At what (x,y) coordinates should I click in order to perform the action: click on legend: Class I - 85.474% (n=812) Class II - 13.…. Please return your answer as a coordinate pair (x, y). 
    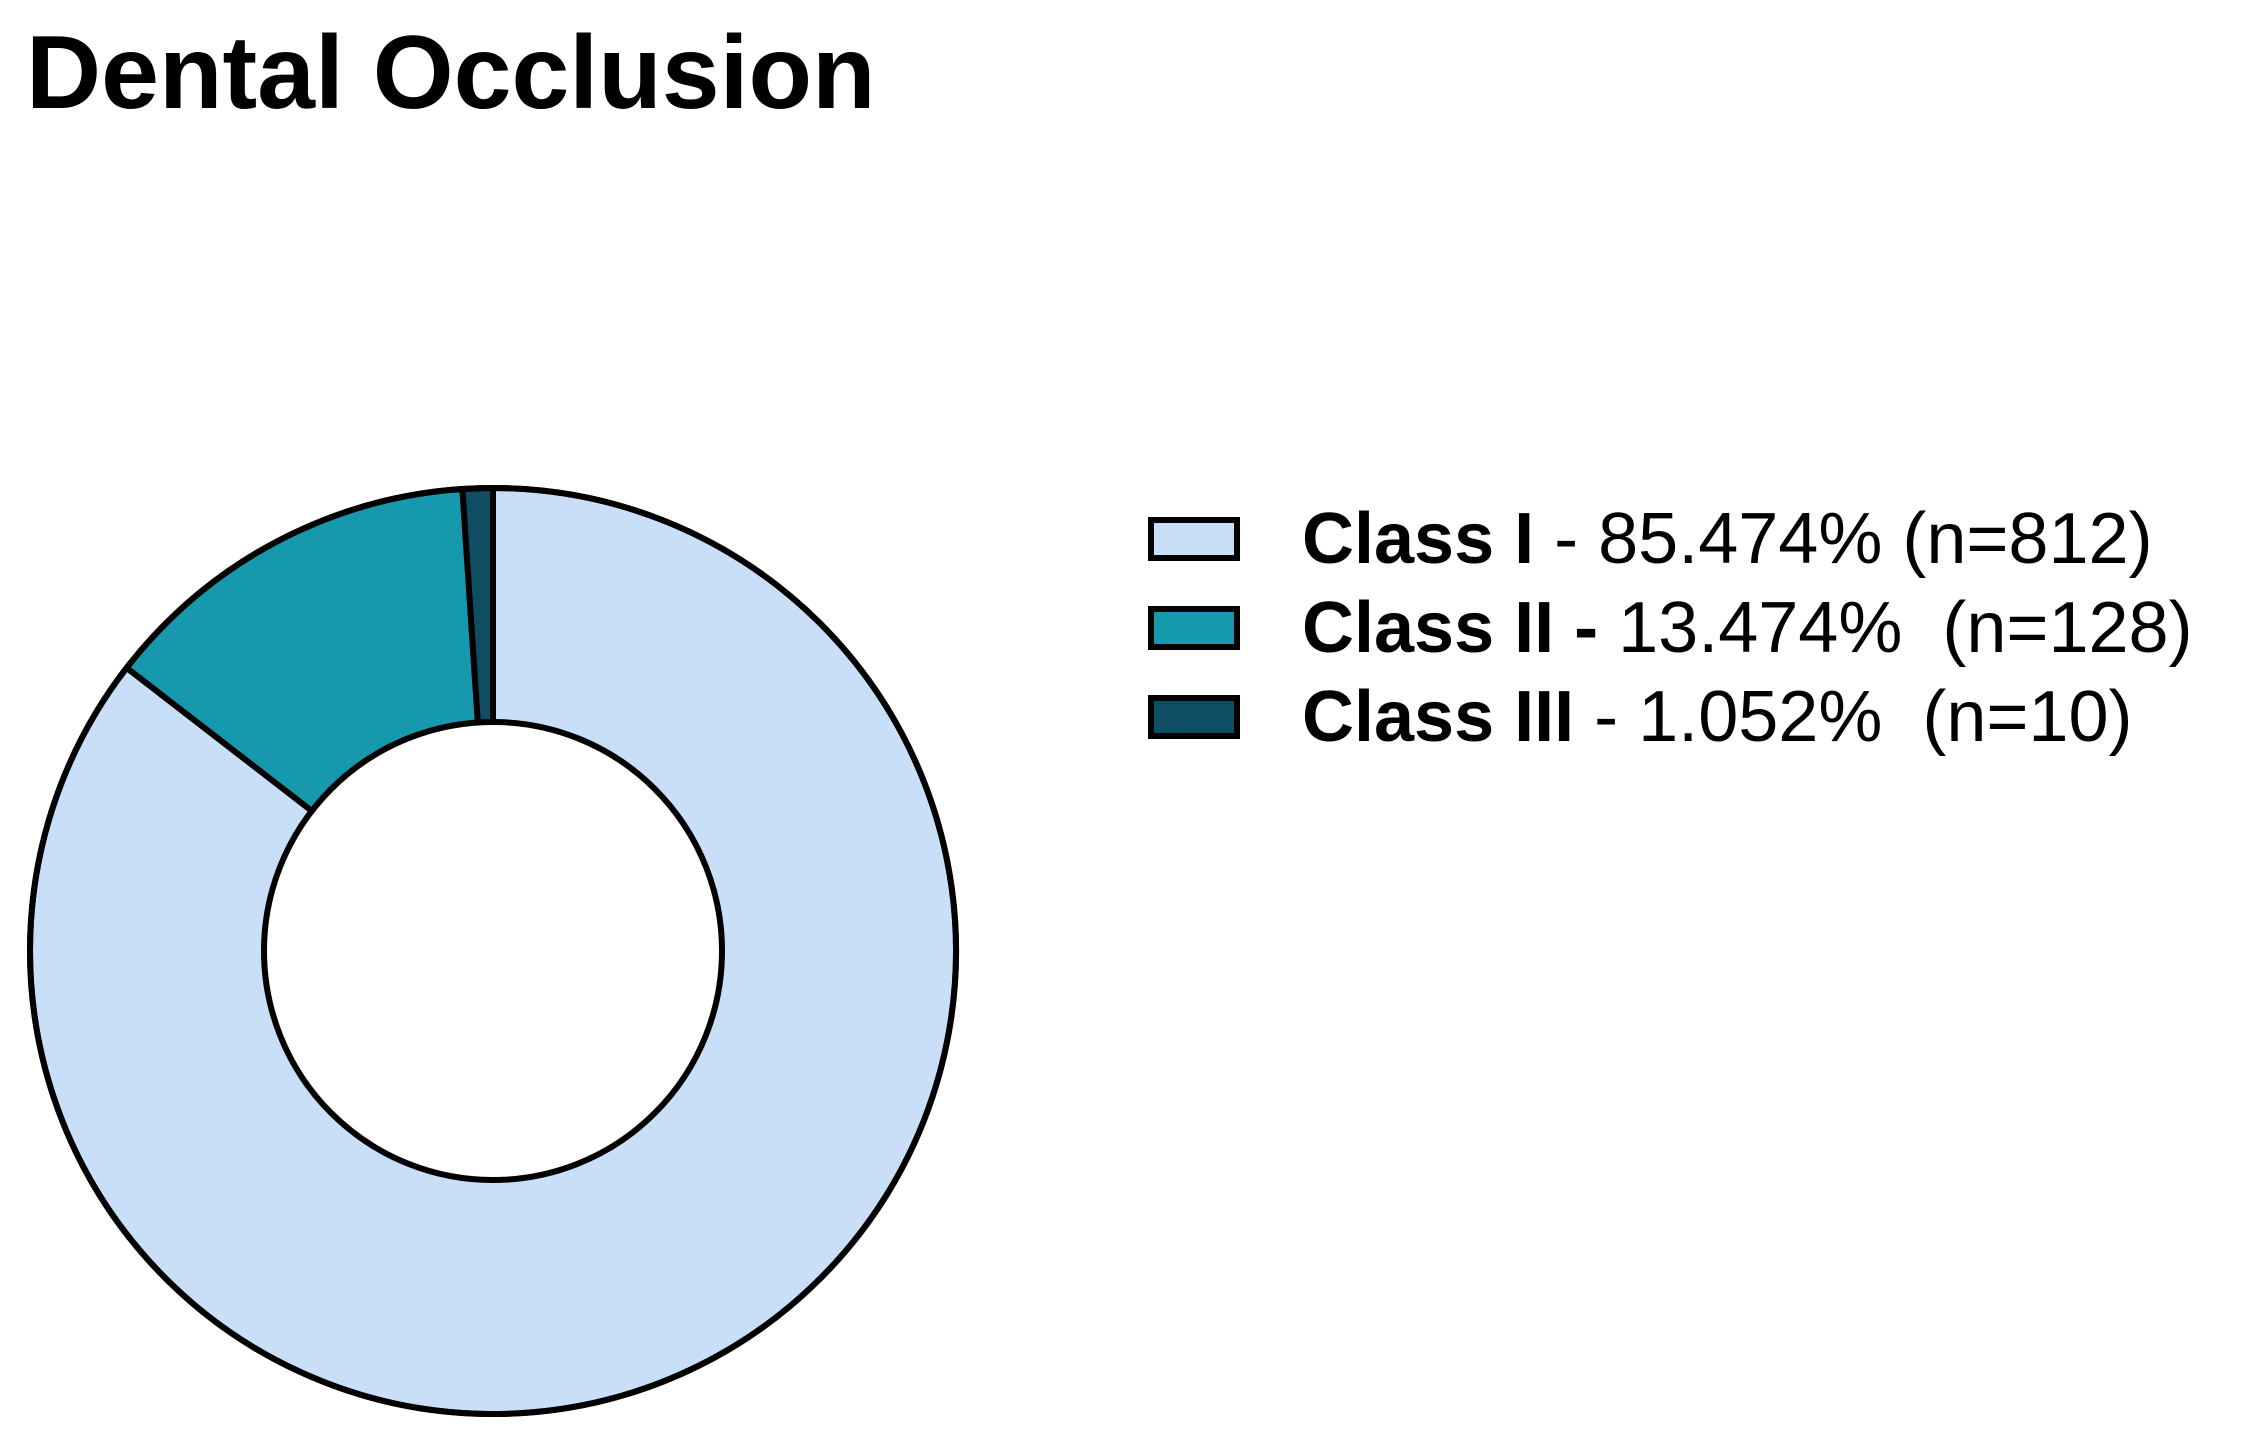
    Looking at the image, I should click on (1670, 627).